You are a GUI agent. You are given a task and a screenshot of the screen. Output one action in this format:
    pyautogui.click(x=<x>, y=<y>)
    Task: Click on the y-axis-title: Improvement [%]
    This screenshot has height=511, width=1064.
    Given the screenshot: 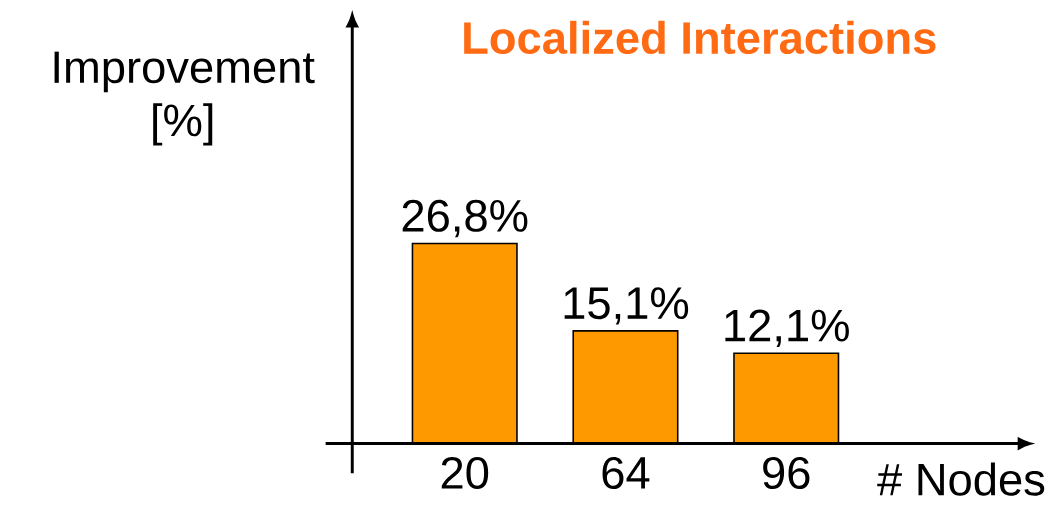 What is the action you would take?
    pyautogui.click(x=184, y=98)
    